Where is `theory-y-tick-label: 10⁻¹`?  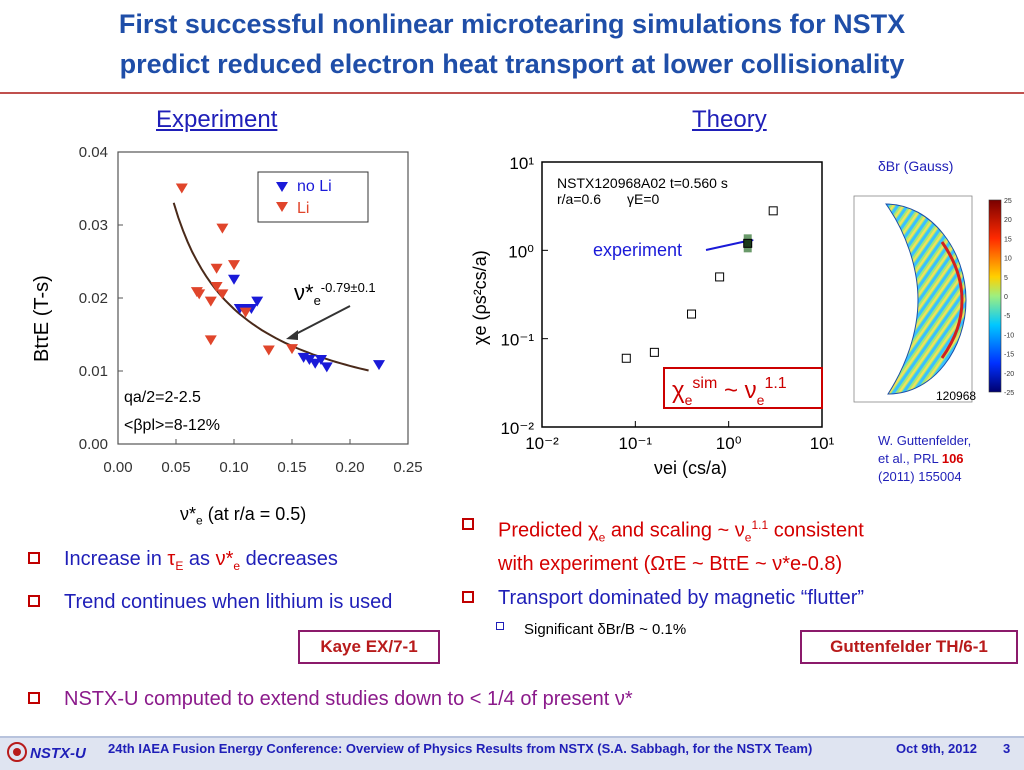 theory-y-tick-label: 10⁻¹ is located at coordinates (517, 340).